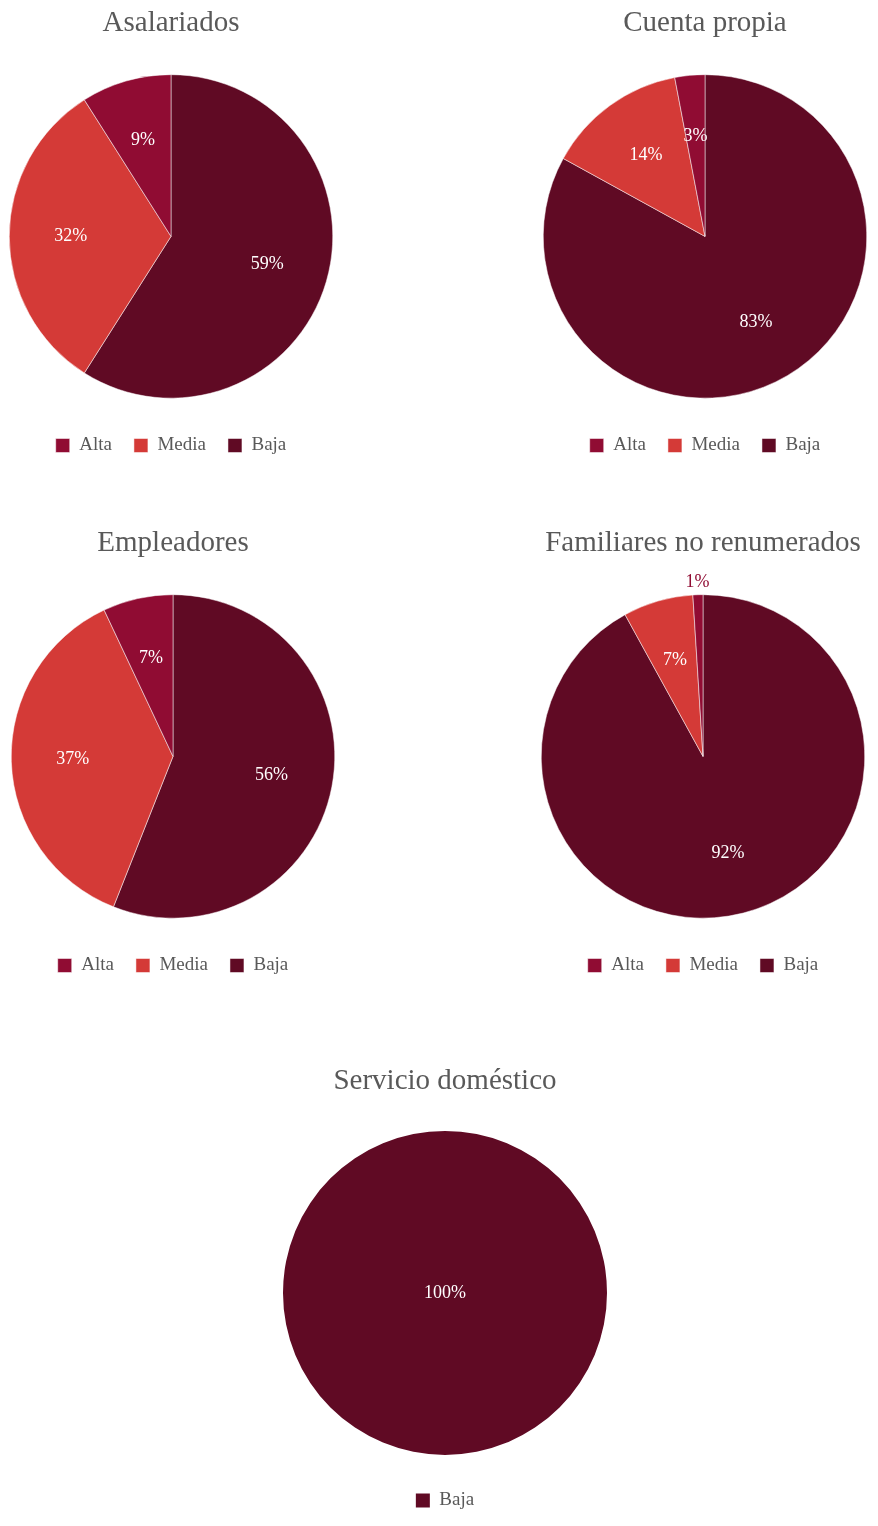 This screenshot has width=878, height=1526. Describe the element at coordinates (728, 852) in the screenshot. I see `data-label: 92%` at that location.